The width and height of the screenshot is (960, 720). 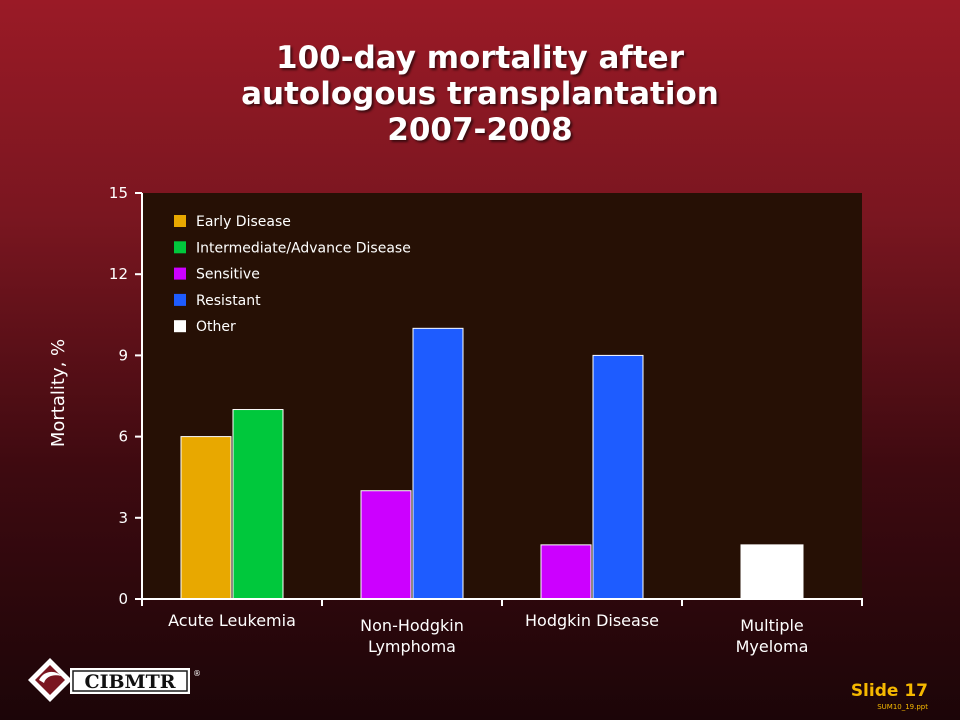 What do you see at coordinates (58, 393) in the screenshot?
I see `y-axis-label: Mortality, %` at bounding box center [58, 393].